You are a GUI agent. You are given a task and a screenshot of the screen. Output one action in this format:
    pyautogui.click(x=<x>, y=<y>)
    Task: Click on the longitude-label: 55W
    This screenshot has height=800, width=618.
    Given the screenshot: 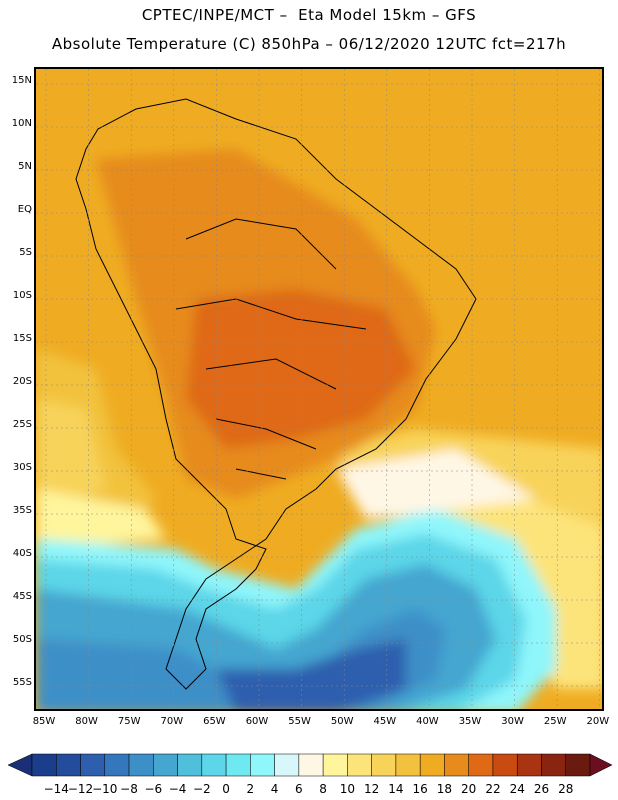 What is the action you would take?
    pyautogui.click(x=299, y=721)
    